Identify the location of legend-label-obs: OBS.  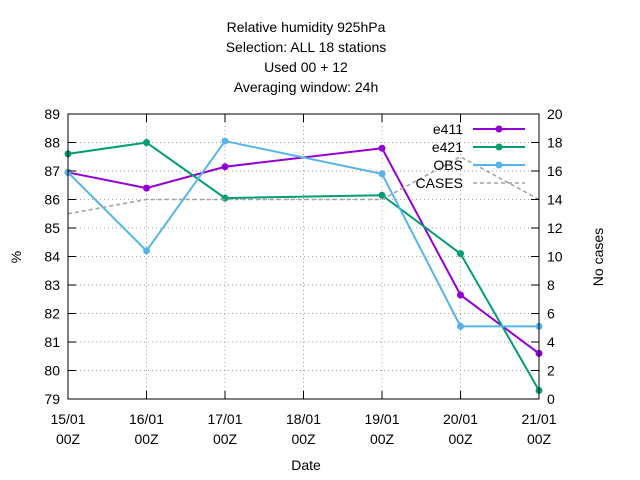
(448, 165).